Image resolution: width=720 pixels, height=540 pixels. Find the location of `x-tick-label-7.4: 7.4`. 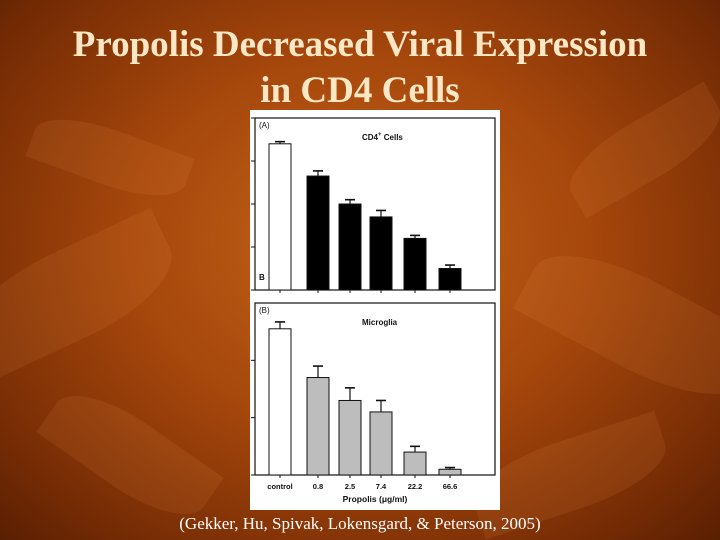

x-tick-label-7.4: 7.4 is located at coordinates (381, 486).